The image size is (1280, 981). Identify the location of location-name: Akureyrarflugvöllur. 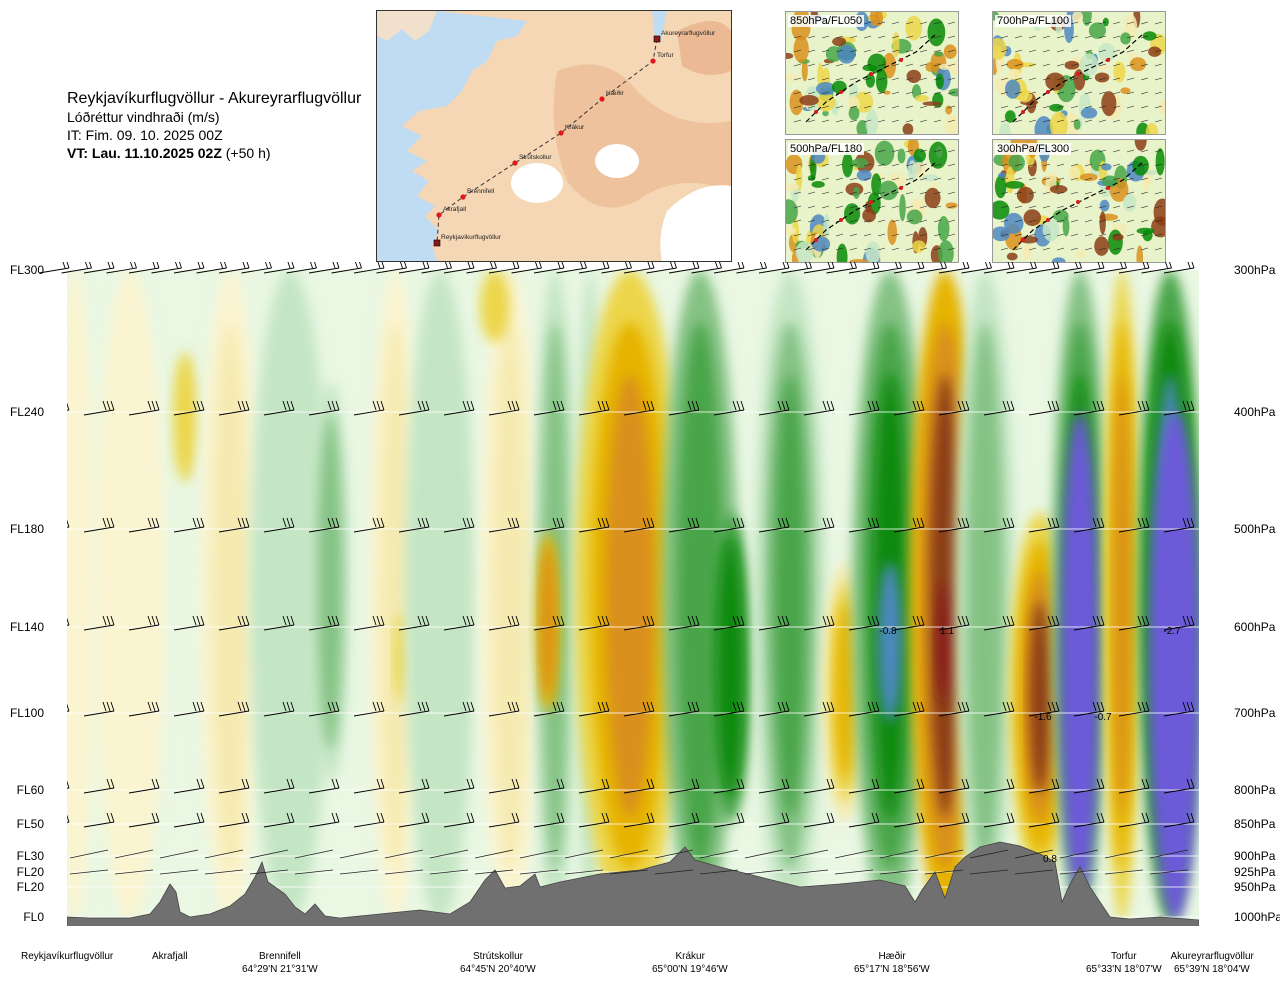
(1212, 956).